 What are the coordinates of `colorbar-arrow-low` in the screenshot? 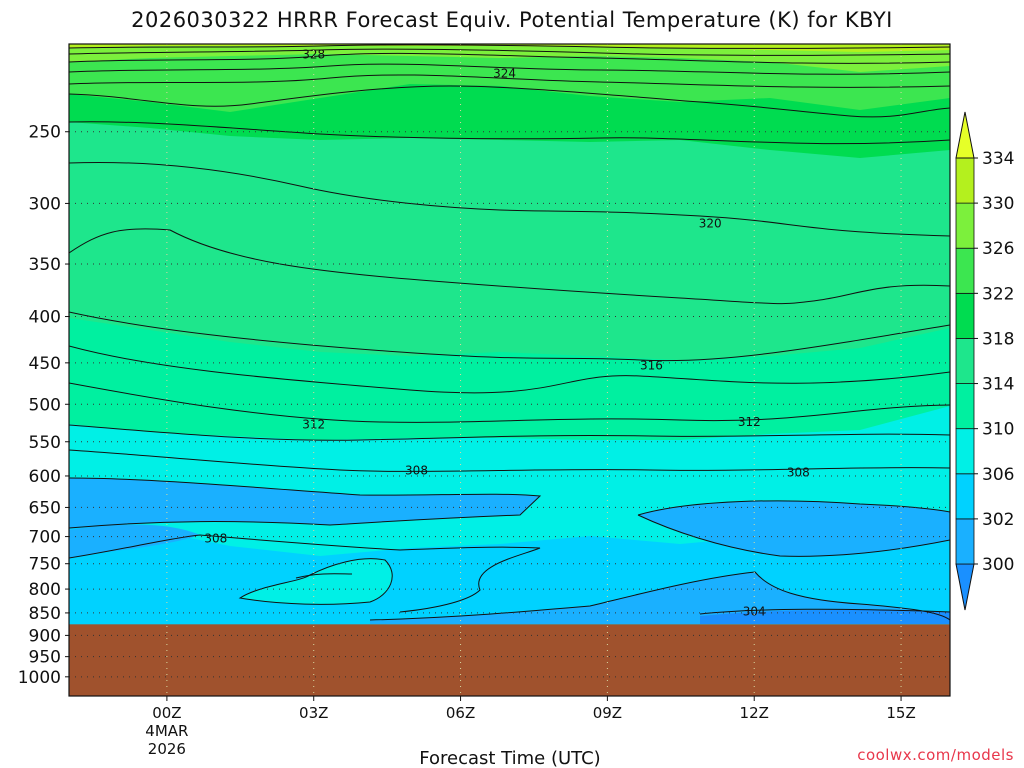 It's located at (965, 587).